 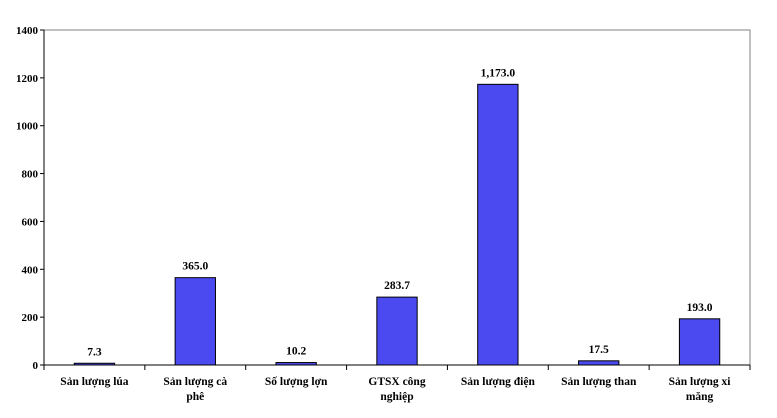 What do you see at coordinates (36, 366) in the screenshot?
I see `y-tick-label: 0` at bounding box center [36, 366].